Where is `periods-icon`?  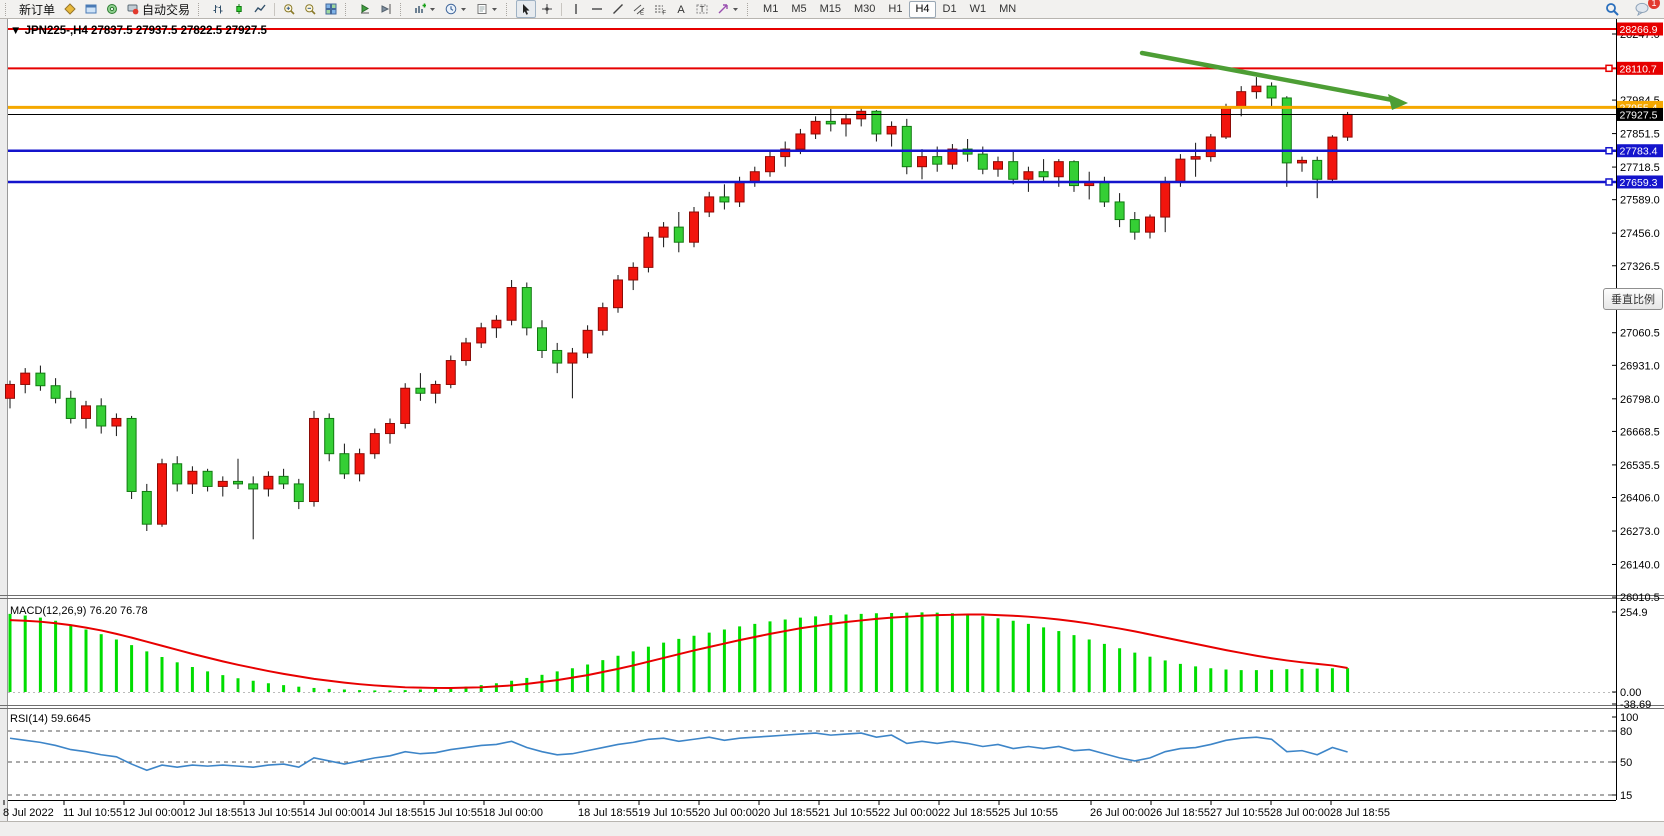 periods-icon is located at coordinates (456, 9).